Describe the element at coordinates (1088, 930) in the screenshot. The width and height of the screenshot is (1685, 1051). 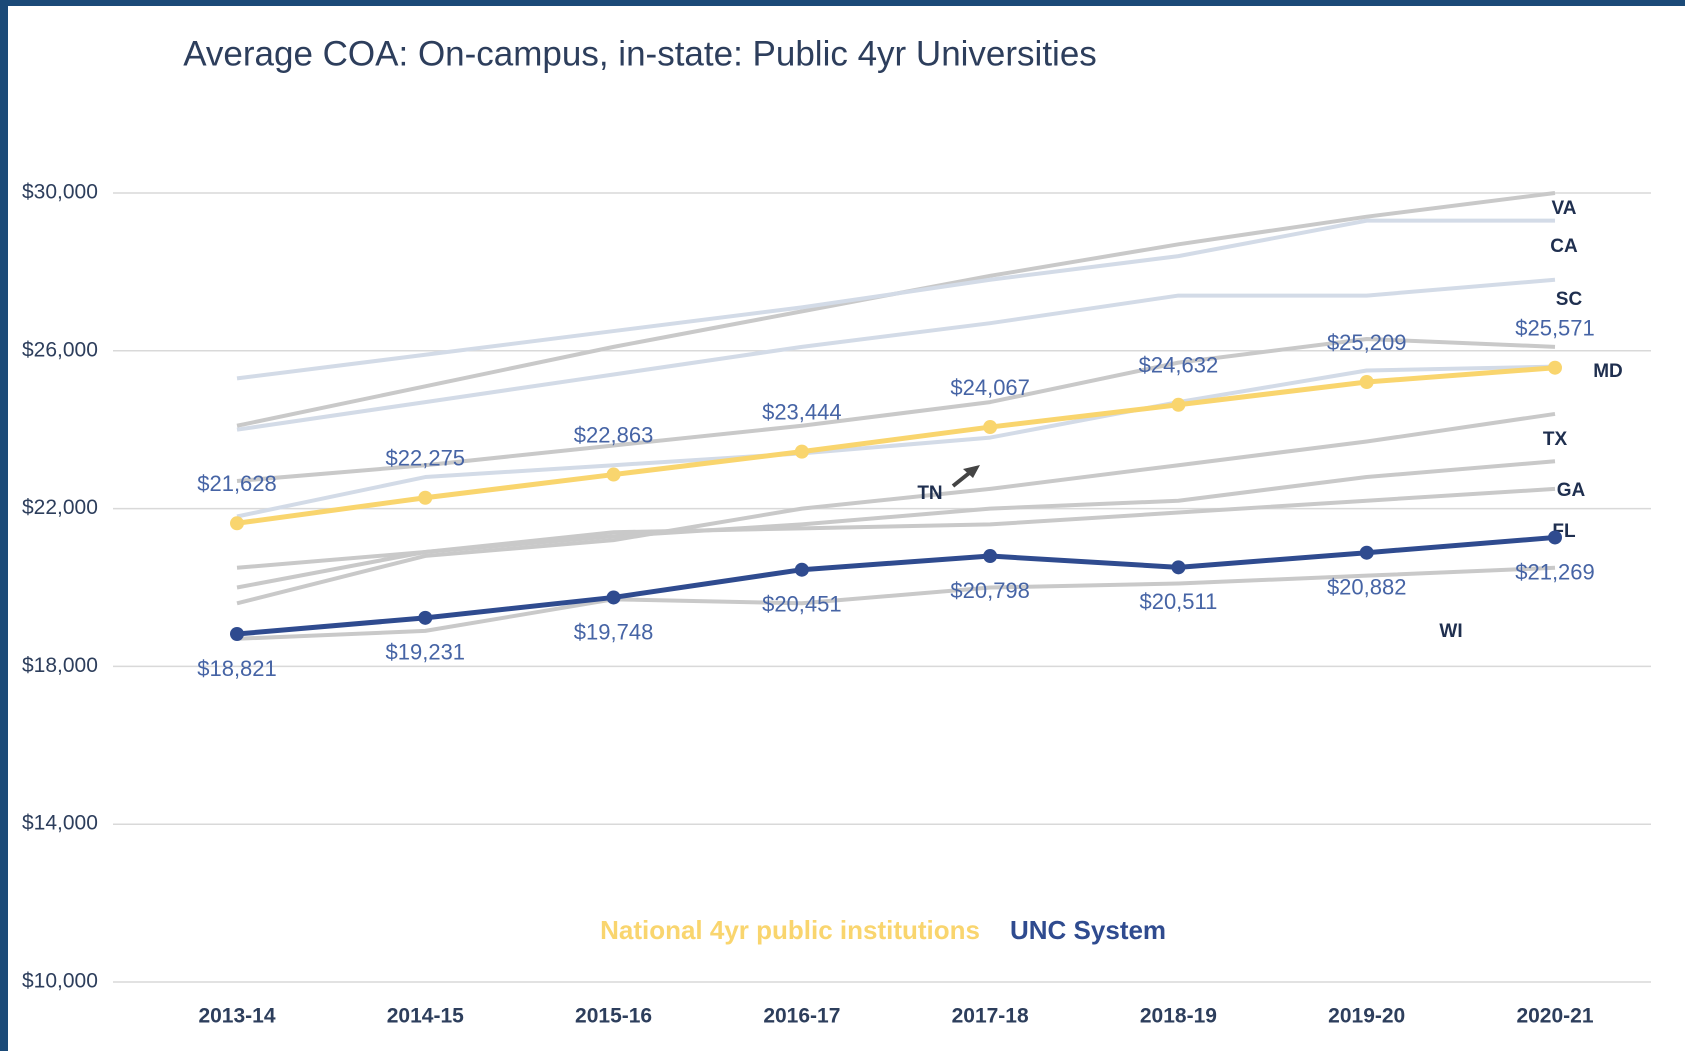
I see `legend-label: UNC System` at that location.